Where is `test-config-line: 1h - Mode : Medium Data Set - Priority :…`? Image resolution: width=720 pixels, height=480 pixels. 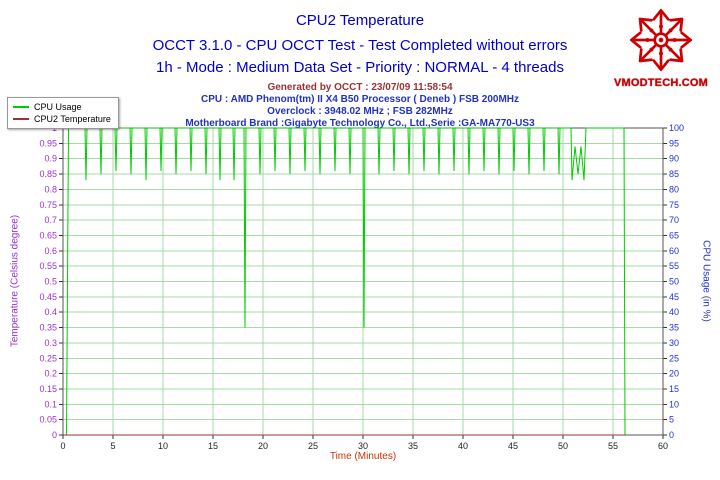 test-config-line: 1h - Mode : Medium Data Set - Priority :… is located at coordinates (360, 67).